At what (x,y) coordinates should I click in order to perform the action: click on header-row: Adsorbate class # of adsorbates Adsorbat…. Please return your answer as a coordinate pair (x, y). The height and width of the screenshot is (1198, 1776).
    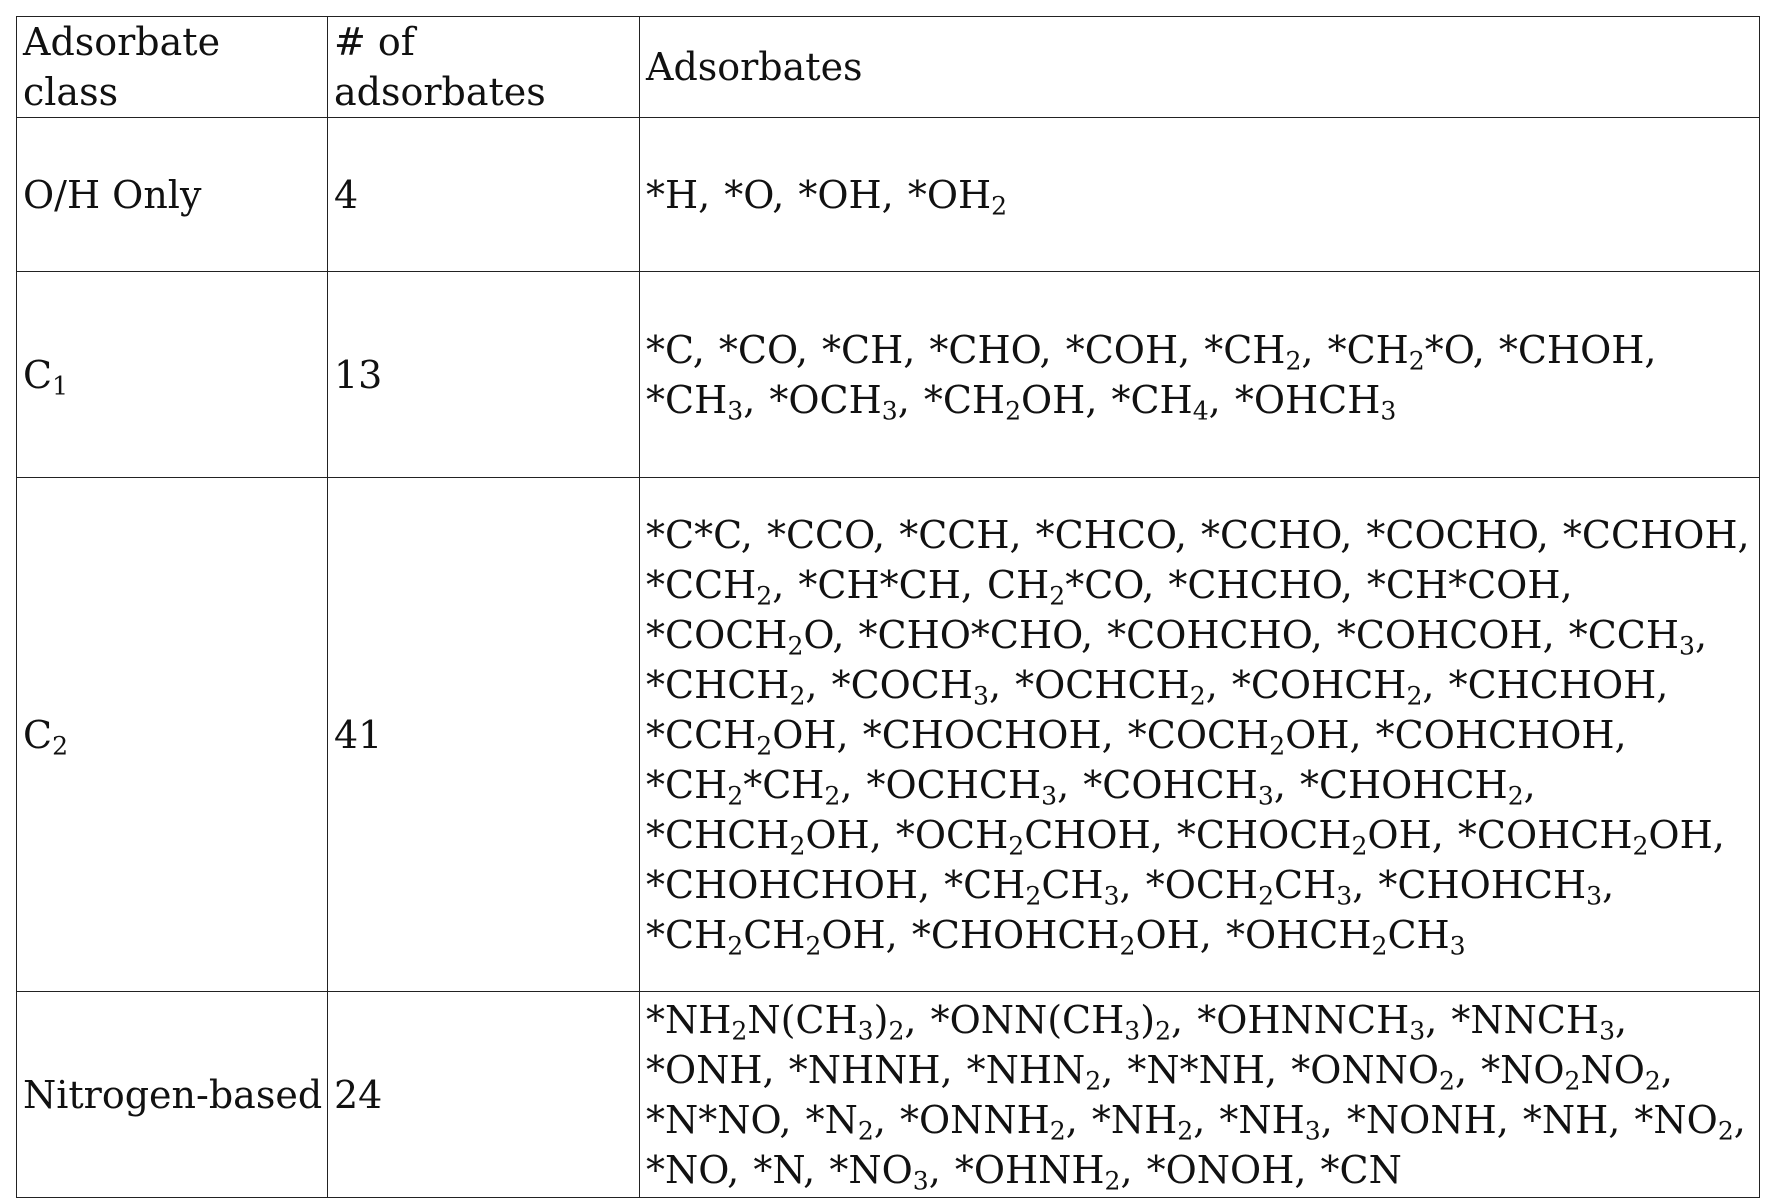
    Looking at the image, I should click on (888, 67).